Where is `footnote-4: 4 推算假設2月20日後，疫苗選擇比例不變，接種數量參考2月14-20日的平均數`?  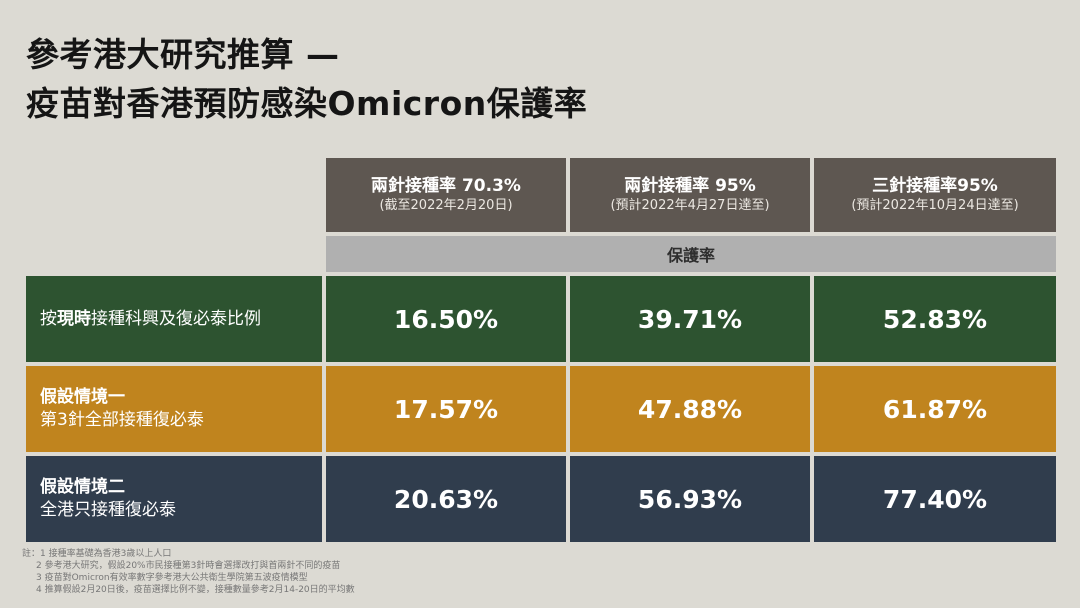
footnote-4: 4 推算假設2月20日後，疫苗選擇比例不變，接種數量參考2月14-20日的平均數 is located at coordinates (195, 590).